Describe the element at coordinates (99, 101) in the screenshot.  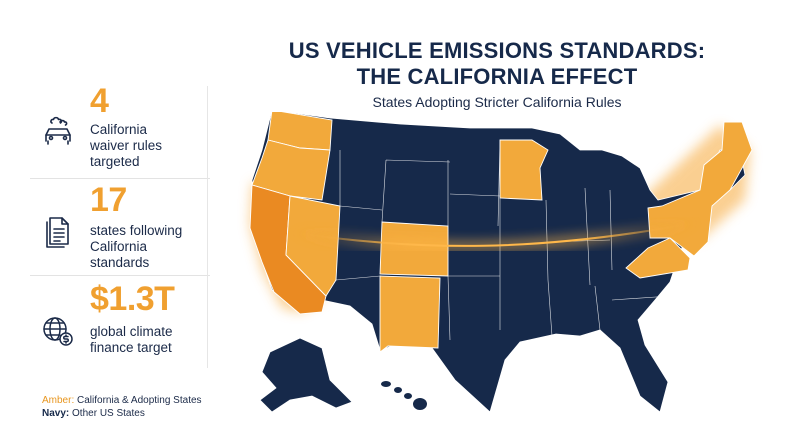
I see `stat-value: 4` at that location.